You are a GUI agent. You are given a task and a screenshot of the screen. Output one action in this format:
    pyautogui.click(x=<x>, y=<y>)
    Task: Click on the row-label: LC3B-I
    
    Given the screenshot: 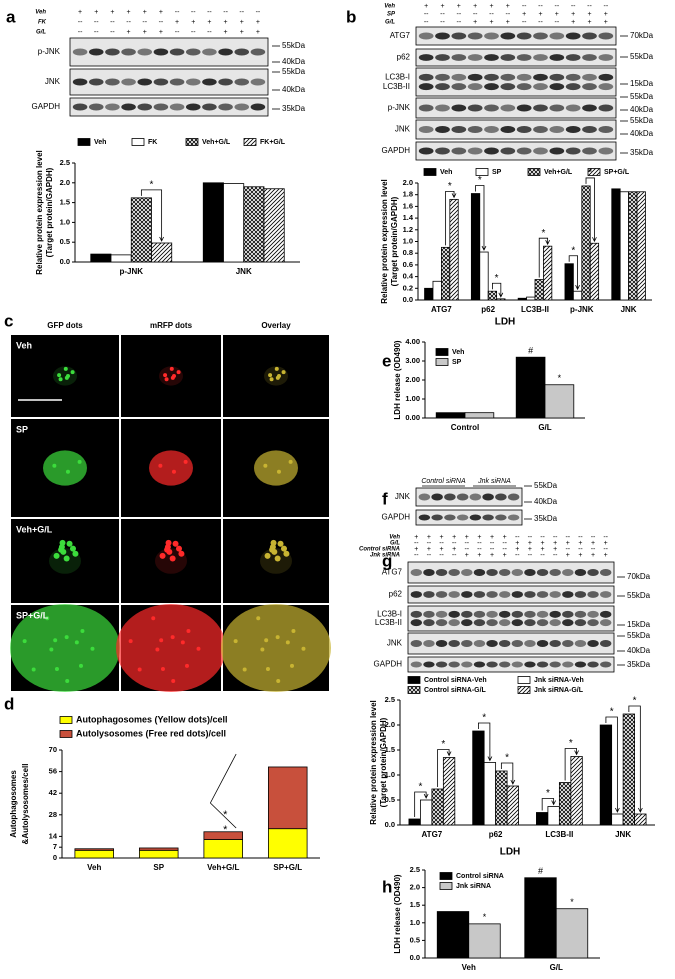 What is the action you would take?
    pyautogui.click(x=397, y=76)
    